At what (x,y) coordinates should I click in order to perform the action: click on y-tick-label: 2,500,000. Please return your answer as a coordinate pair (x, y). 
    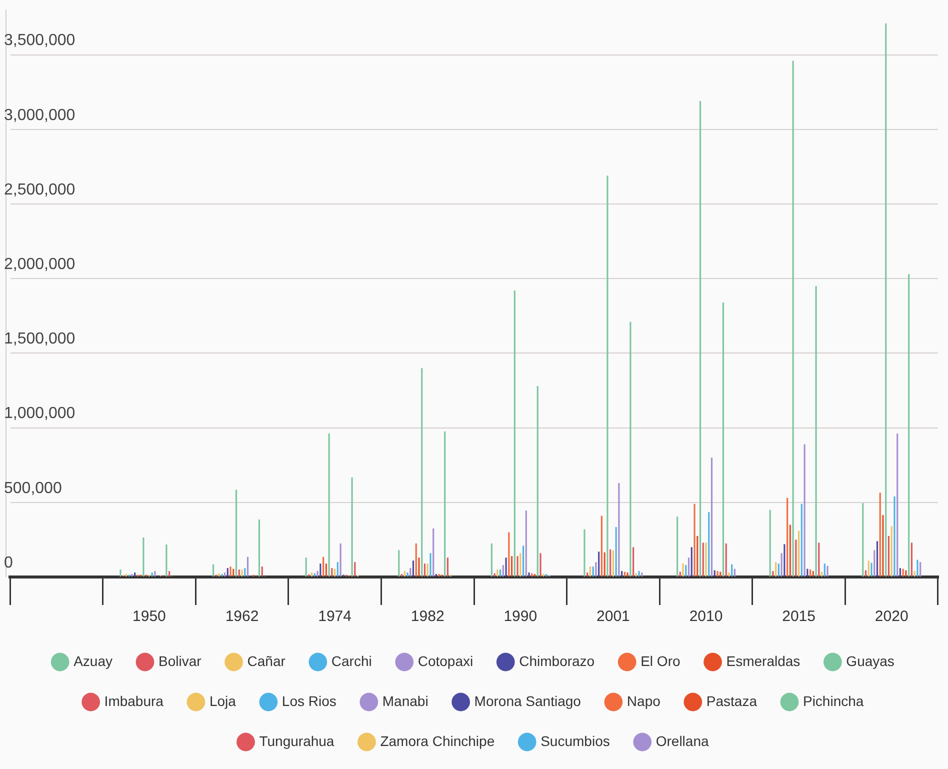
    Looking at the image, I should click on (40, 189).